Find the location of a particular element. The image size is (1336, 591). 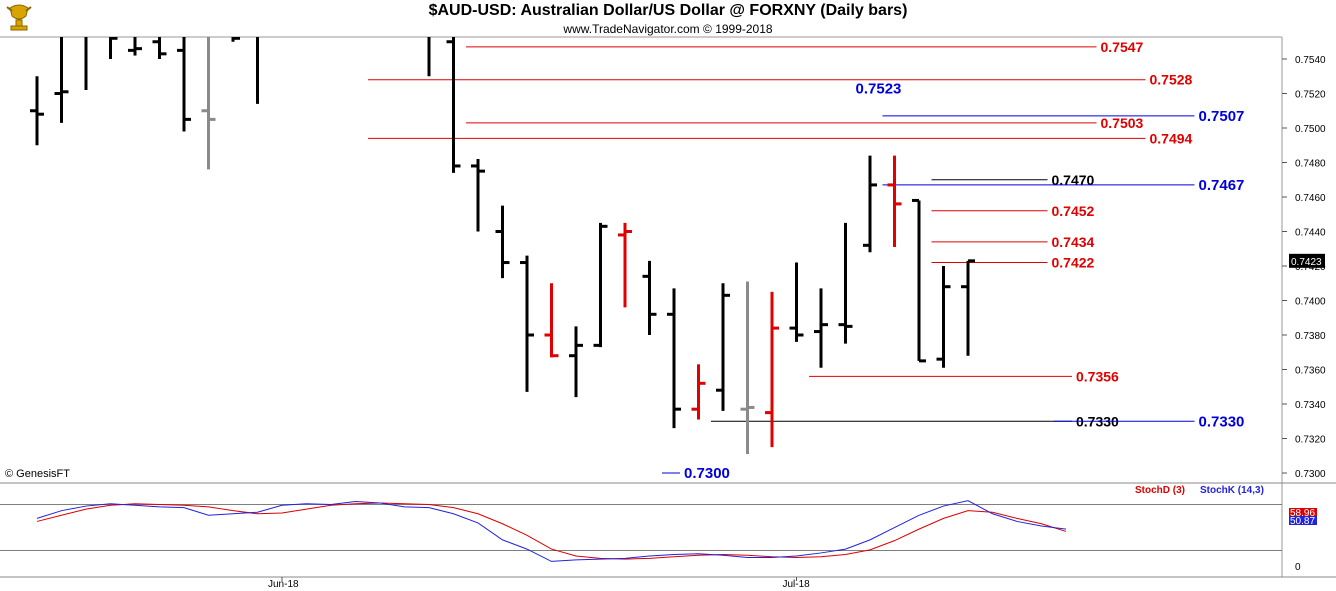

price-tick-label: 0.7460 is located at coordinates (1310, 198).